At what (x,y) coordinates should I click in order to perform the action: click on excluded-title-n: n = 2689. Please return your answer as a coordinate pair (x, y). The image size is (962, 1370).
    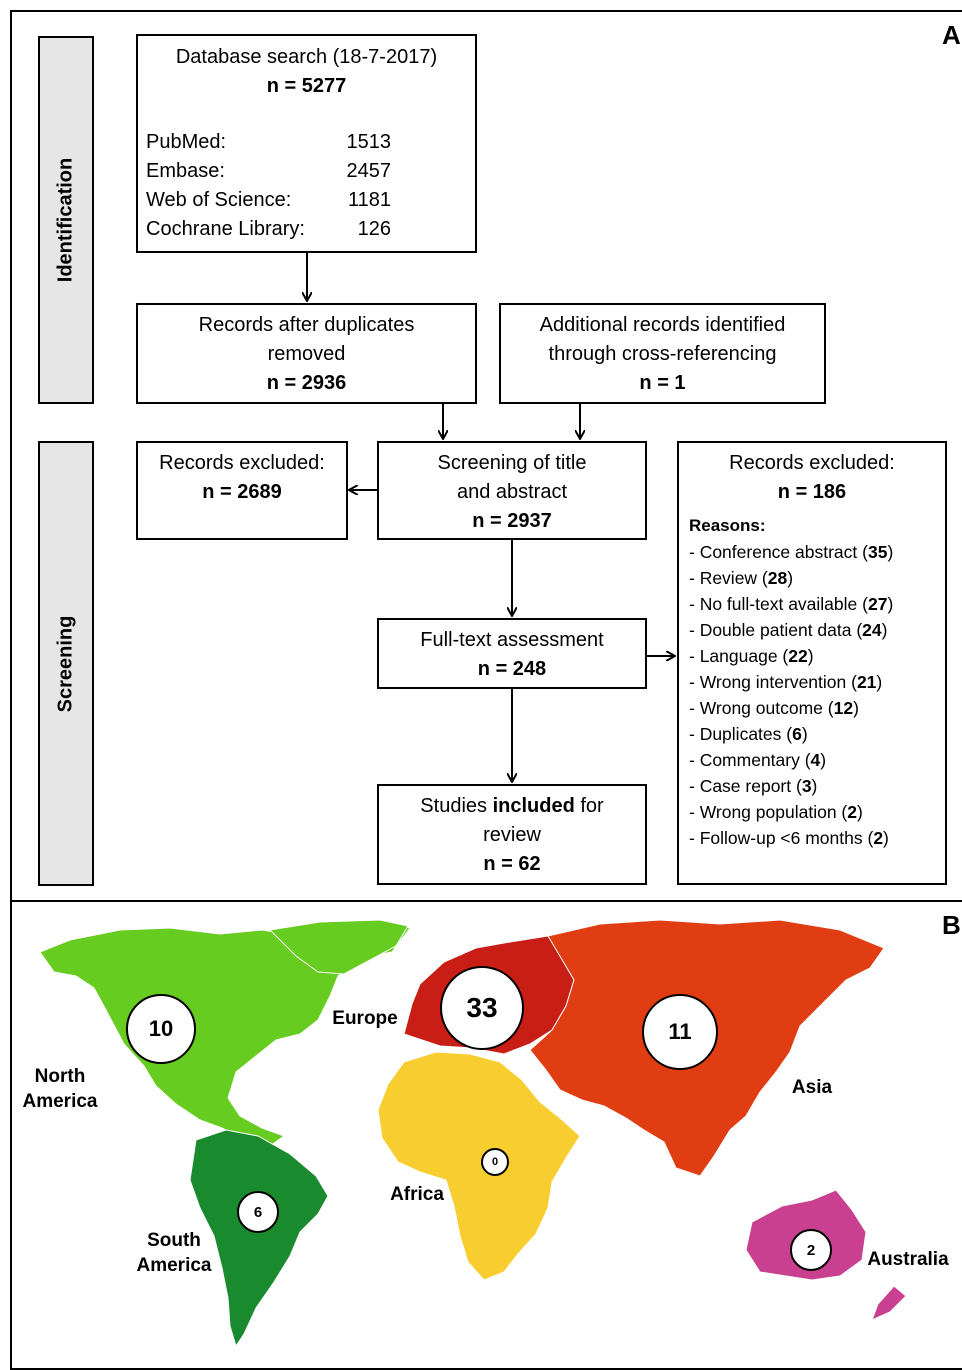
    Looking at the image, I should click on (242, 492).